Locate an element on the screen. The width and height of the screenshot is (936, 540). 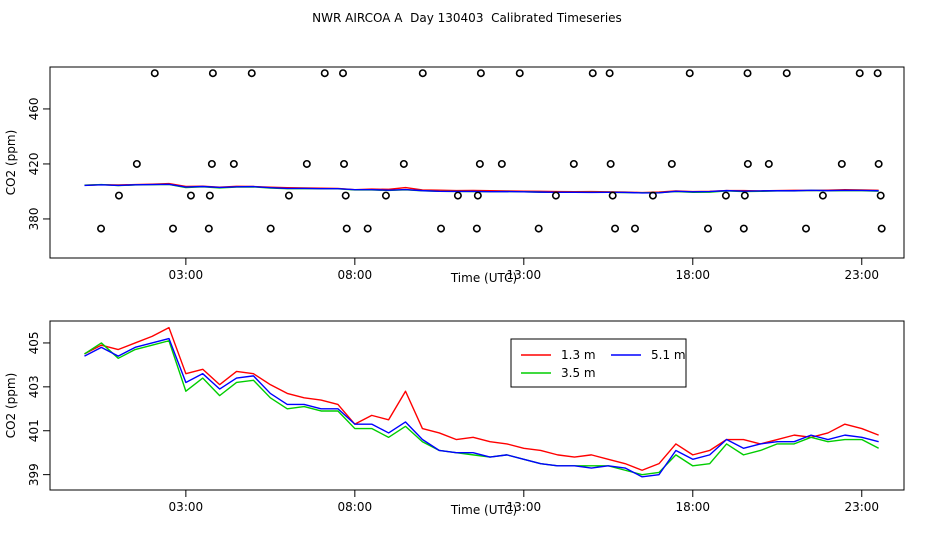
y-tick-label: 401 is located at coordinates (34, 430).